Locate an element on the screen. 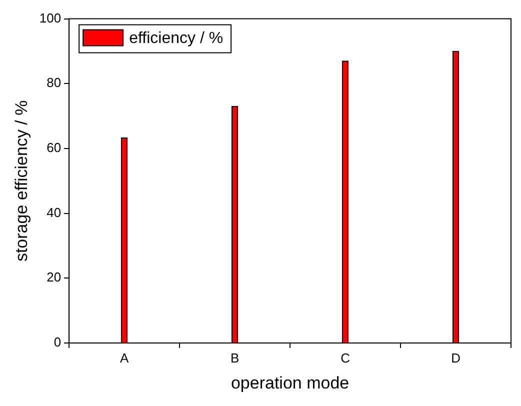 The image size is (521, 406). x-axis-title: operation mode is located at coordinates (290, 382).